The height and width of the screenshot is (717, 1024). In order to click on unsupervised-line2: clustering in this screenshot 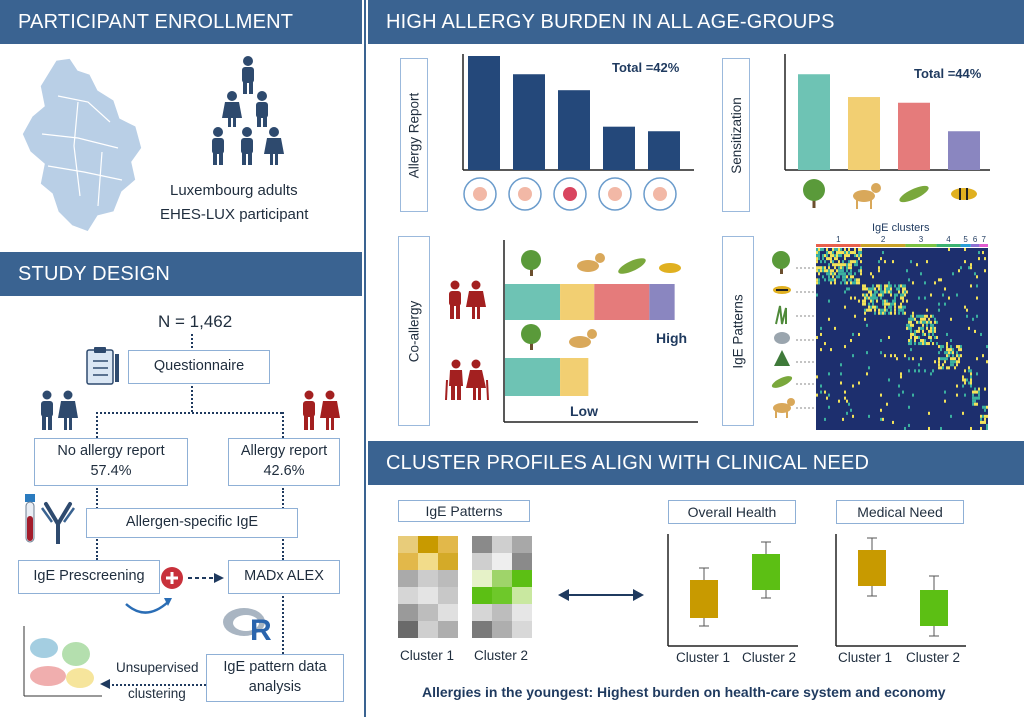, I will do `click(157, 693)`.